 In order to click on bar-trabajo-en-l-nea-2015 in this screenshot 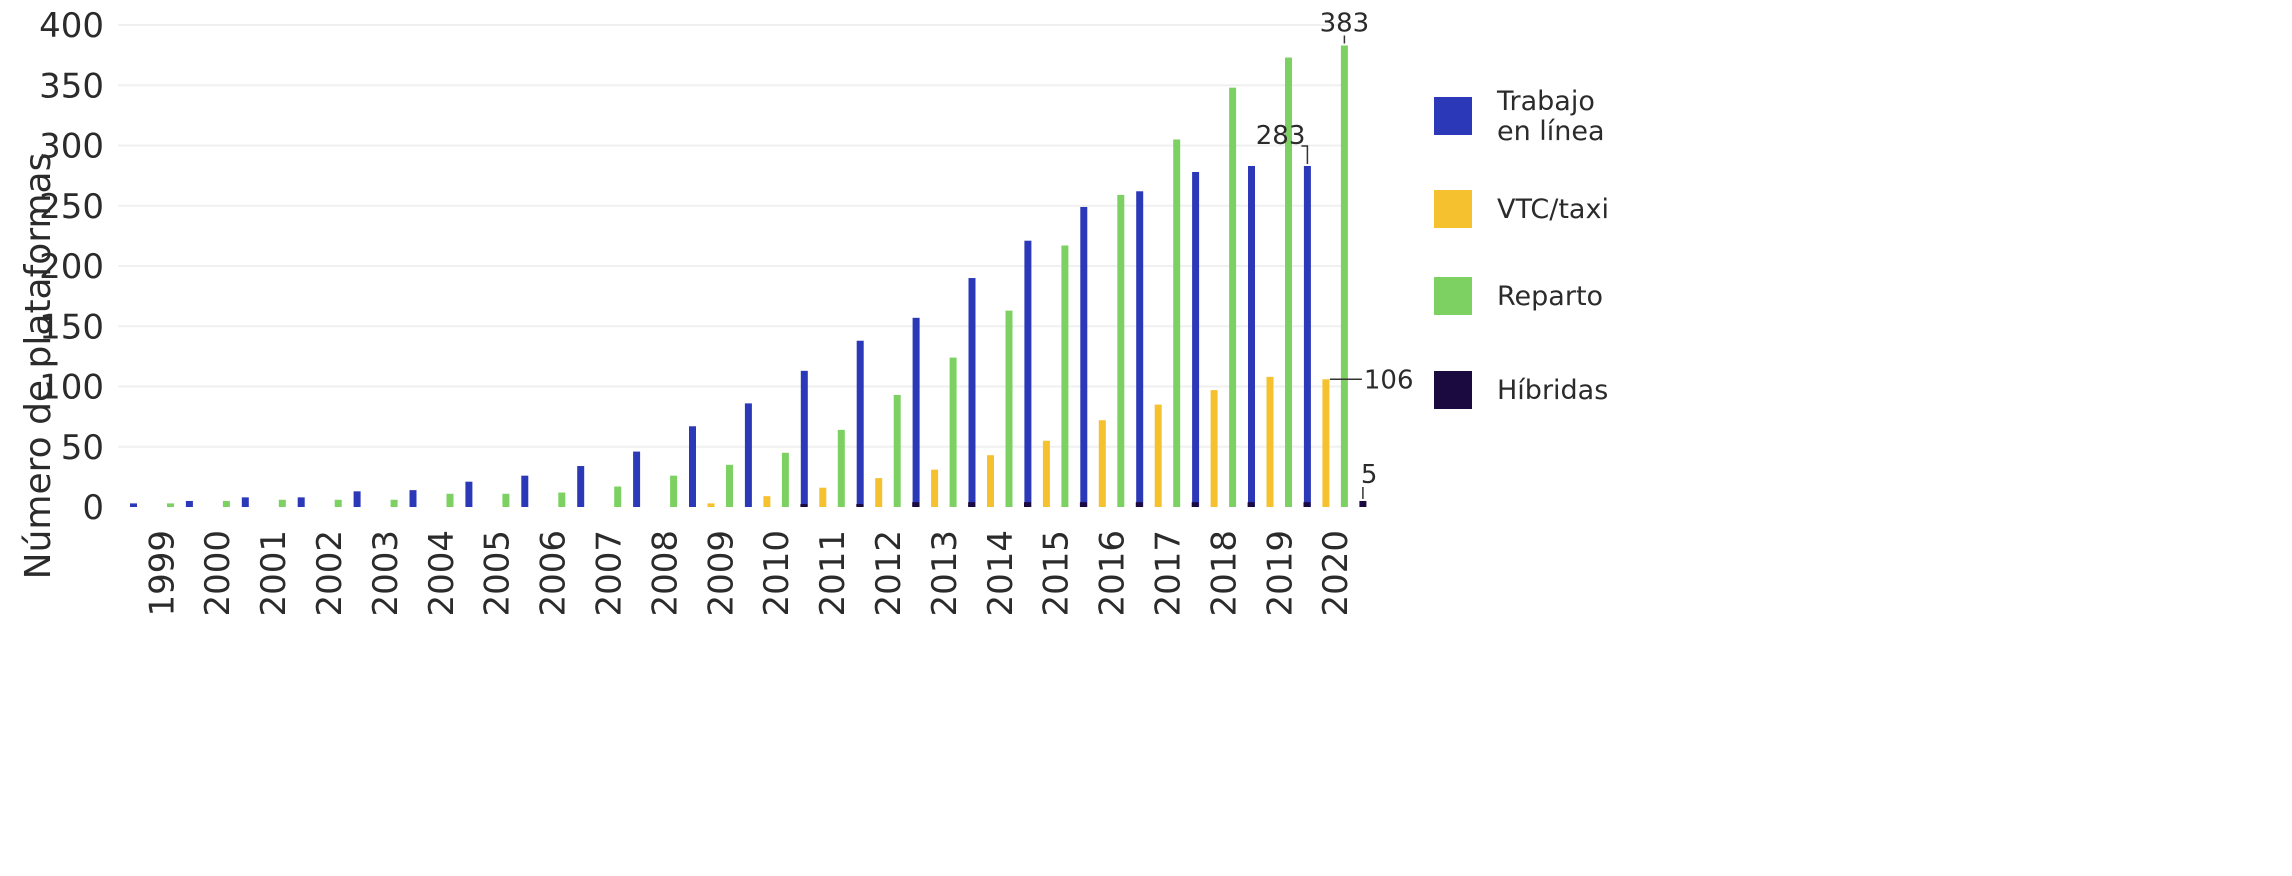, I will do `click(1028, 373)`.